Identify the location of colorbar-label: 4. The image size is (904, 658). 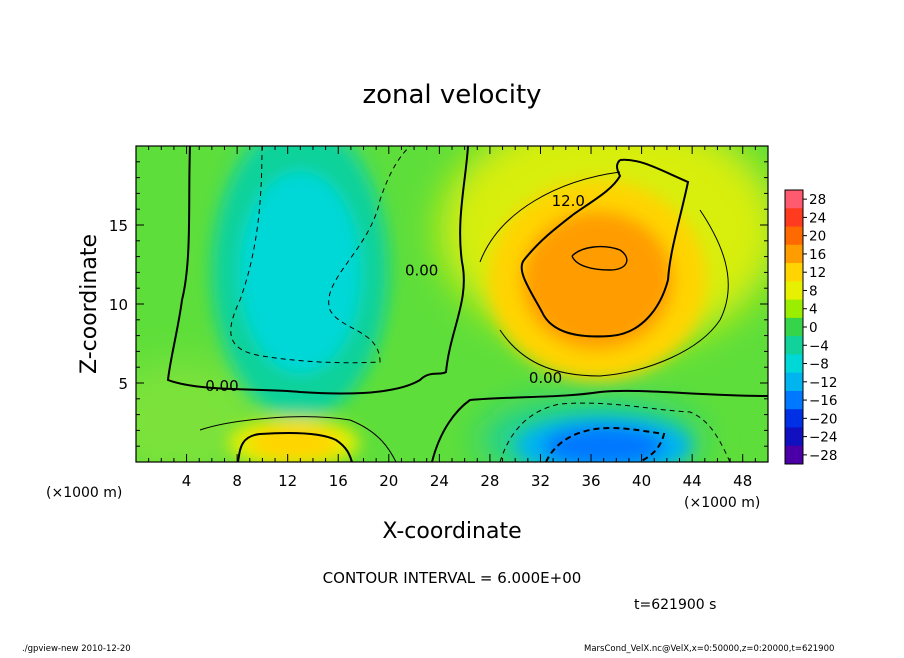
(813, 310).